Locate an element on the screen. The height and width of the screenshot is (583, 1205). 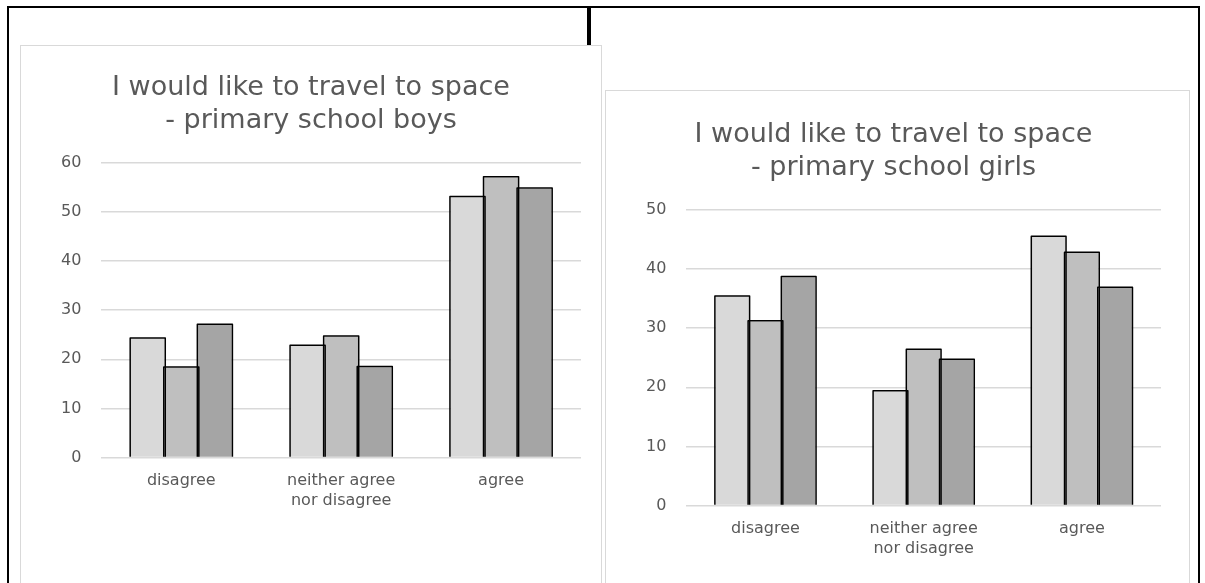
y-tick-label: 60 is located at coordinates (71, 161).